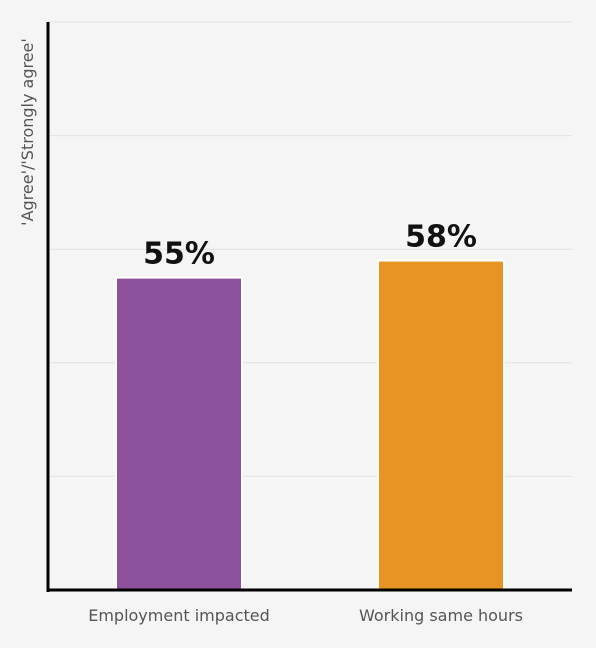  What do you see at coordinates (179, 615) in the screenshot?
I see `x-tick-label-1: Employment impacted` at bounding box center [179, 615].